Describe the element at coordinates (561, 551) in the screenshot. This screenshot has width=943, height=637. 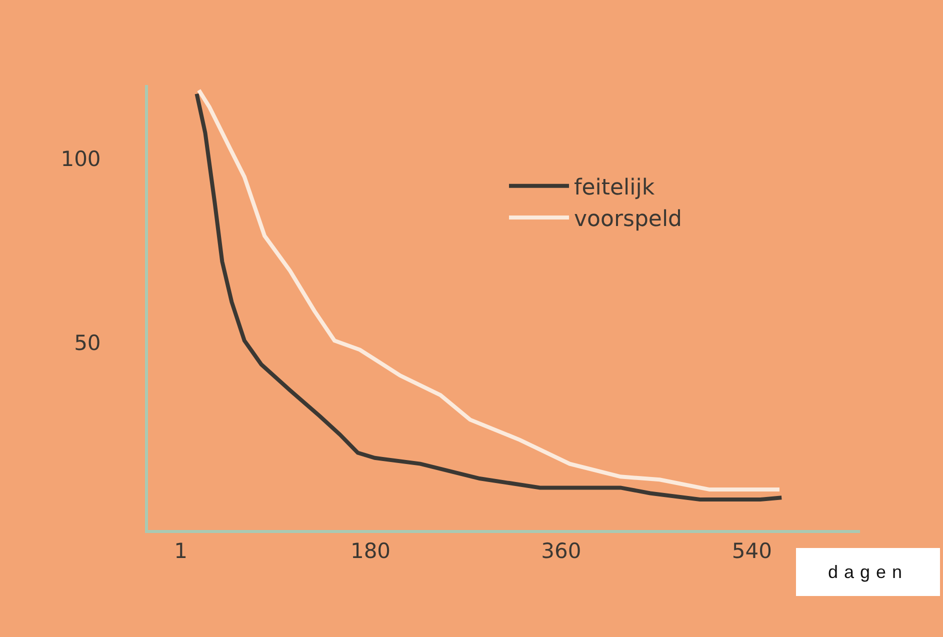
I see `x-tick-label: 360` at that location.